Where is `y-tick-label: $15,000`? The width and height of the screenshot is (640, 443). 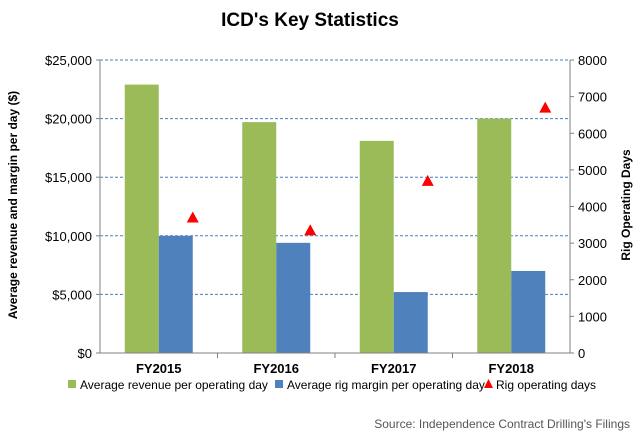 y-tick-label: $15,000 is located at coordinates (68, 177).